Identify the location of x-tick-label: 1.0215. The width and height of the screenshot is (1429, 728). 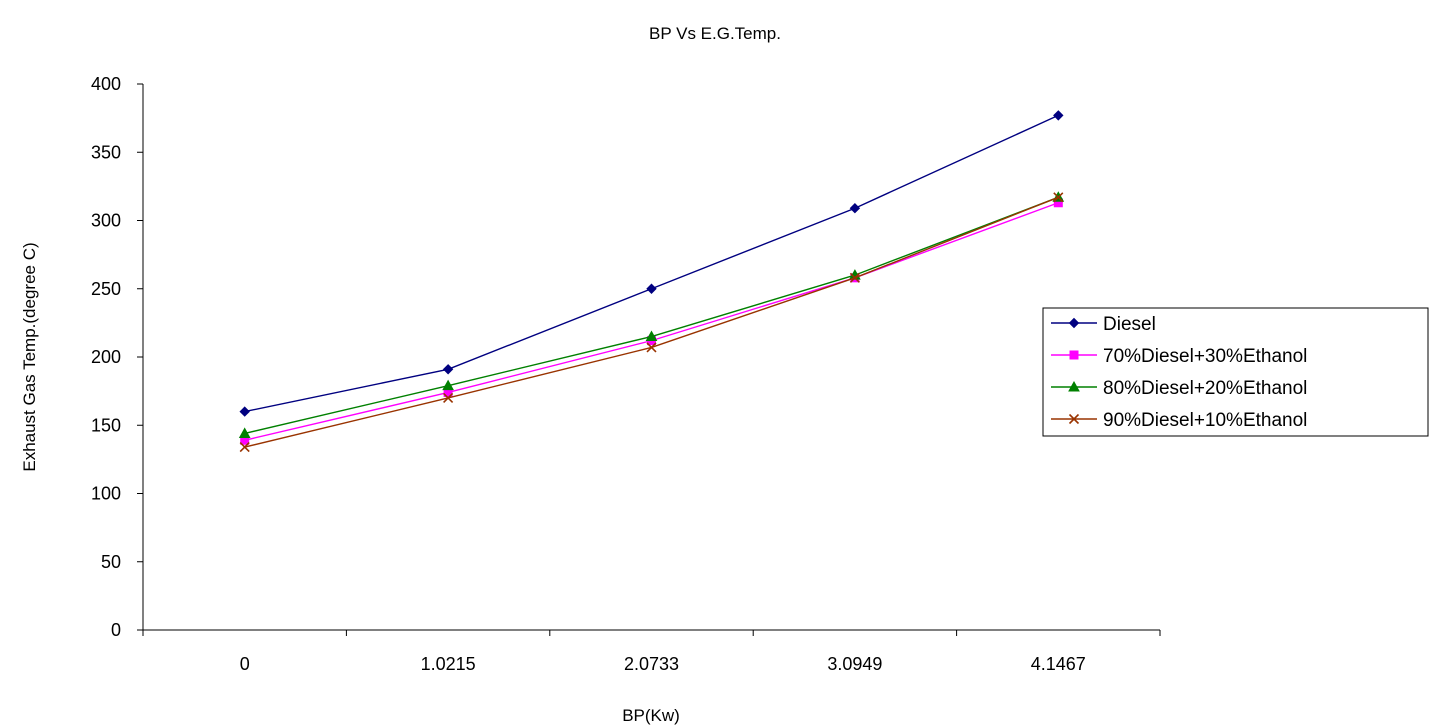
(448, 664).